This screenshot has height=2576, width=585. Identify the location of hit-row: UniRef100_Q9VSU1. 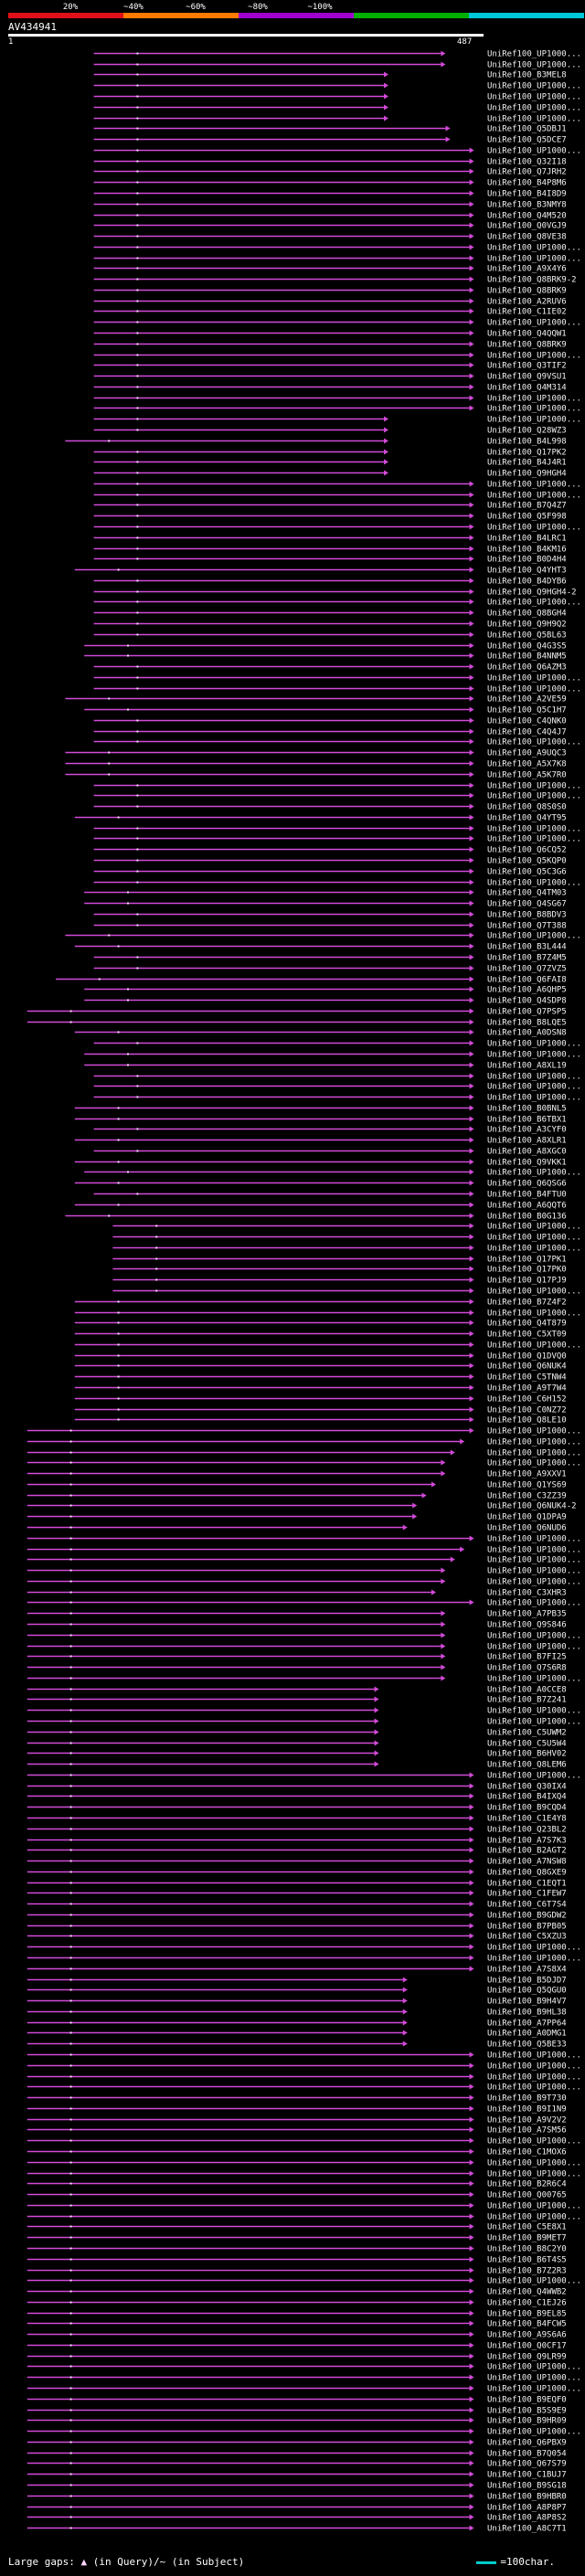
(330, 377).